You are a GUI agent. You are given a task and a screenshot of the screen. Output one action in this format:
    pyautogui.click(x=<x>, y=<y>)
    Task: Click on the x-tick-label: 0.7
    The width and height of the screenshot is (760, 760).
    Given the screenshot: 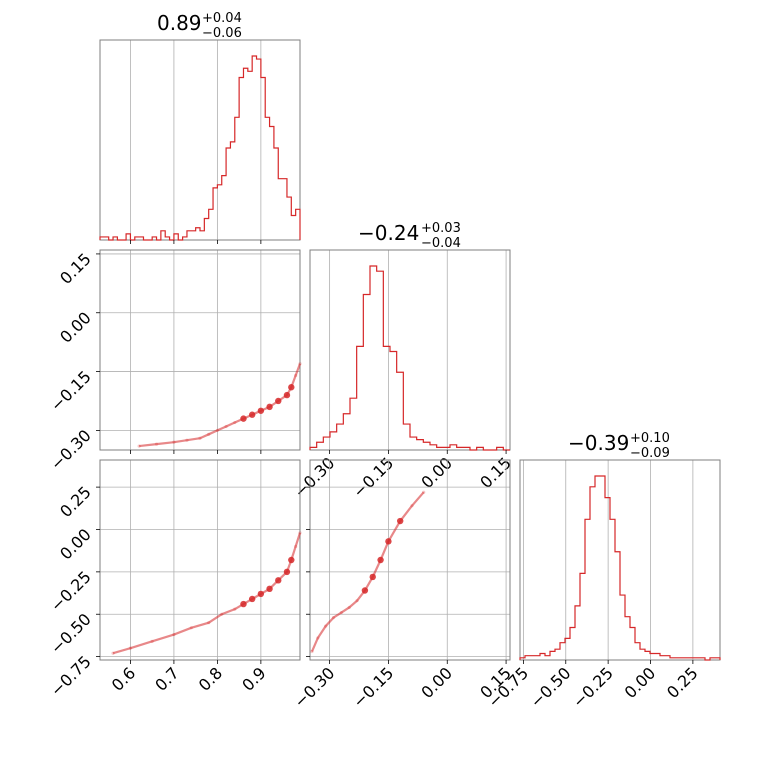 What is the action you would take?
    pyautogui.click(x=166, y=678)
    